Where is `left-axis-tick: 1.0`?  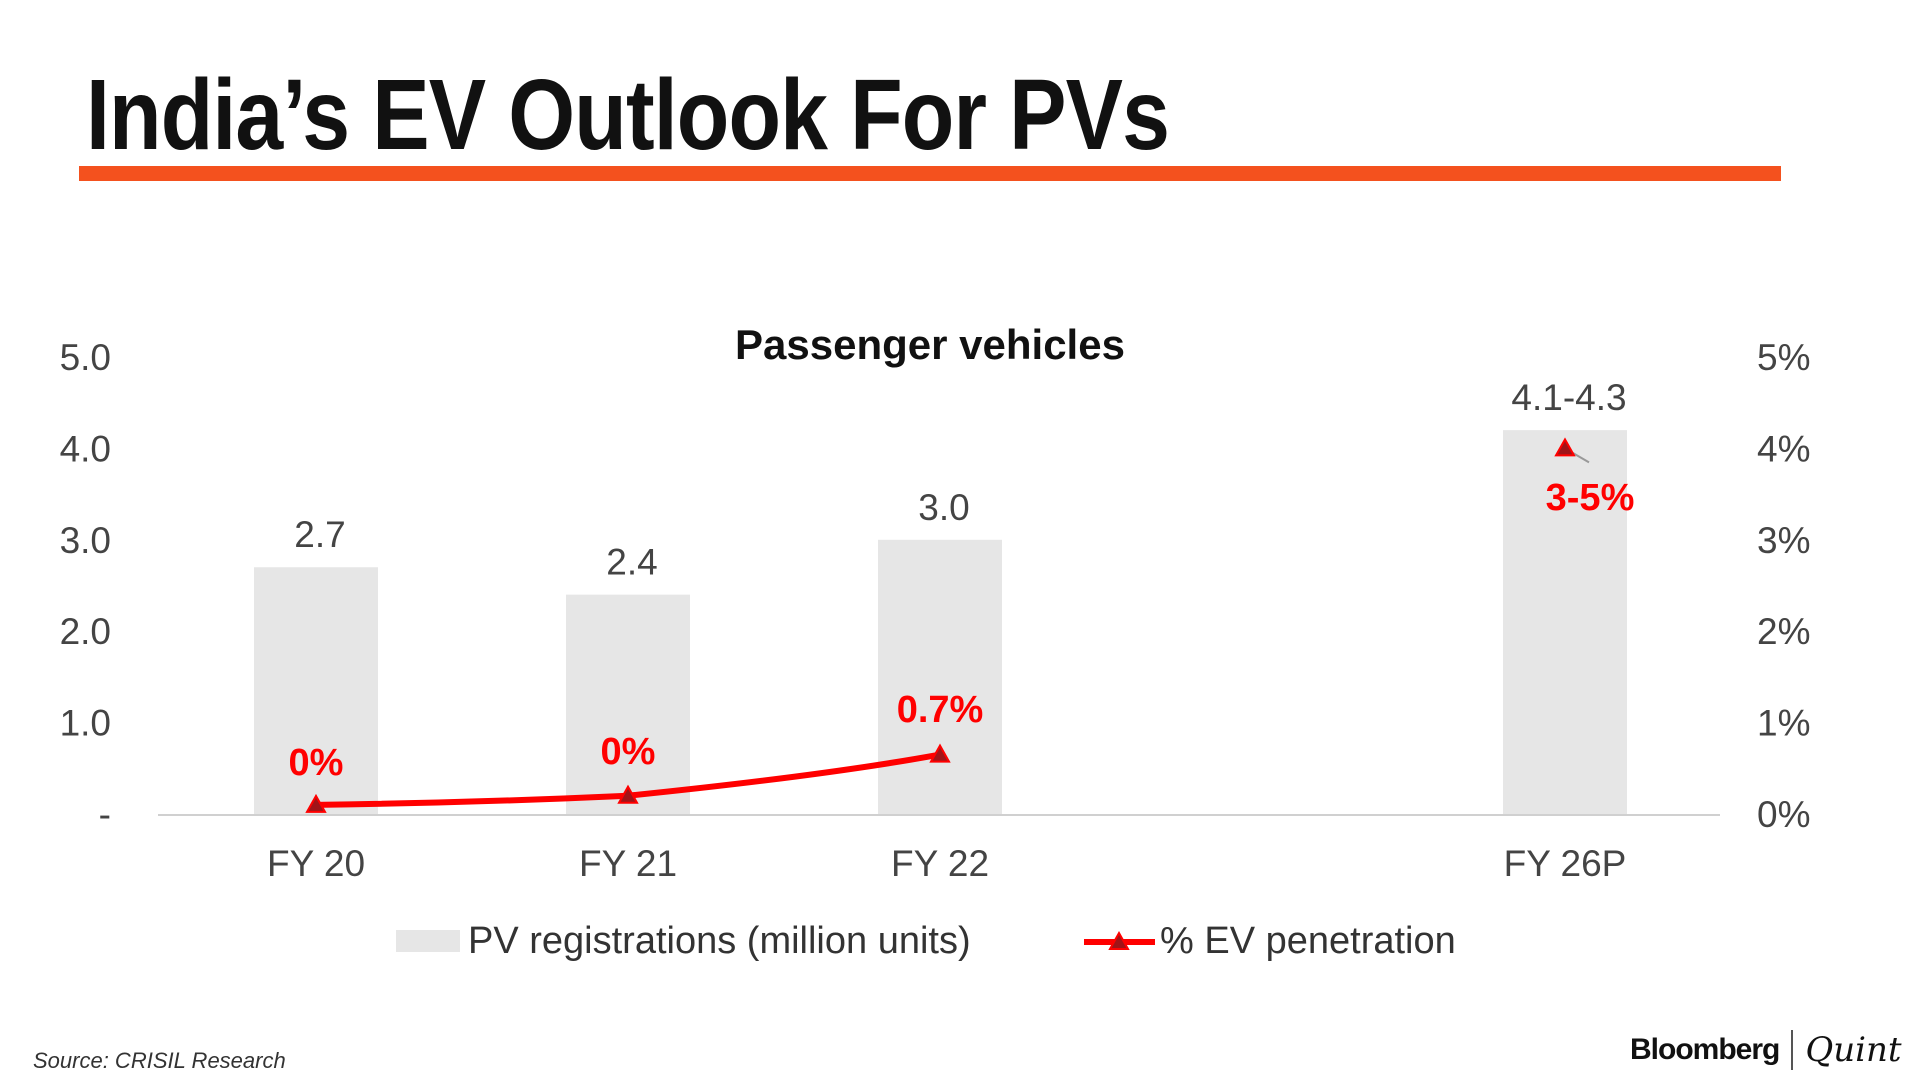 left-axis-tick: 1.0 is located at coordinates (85, 723).